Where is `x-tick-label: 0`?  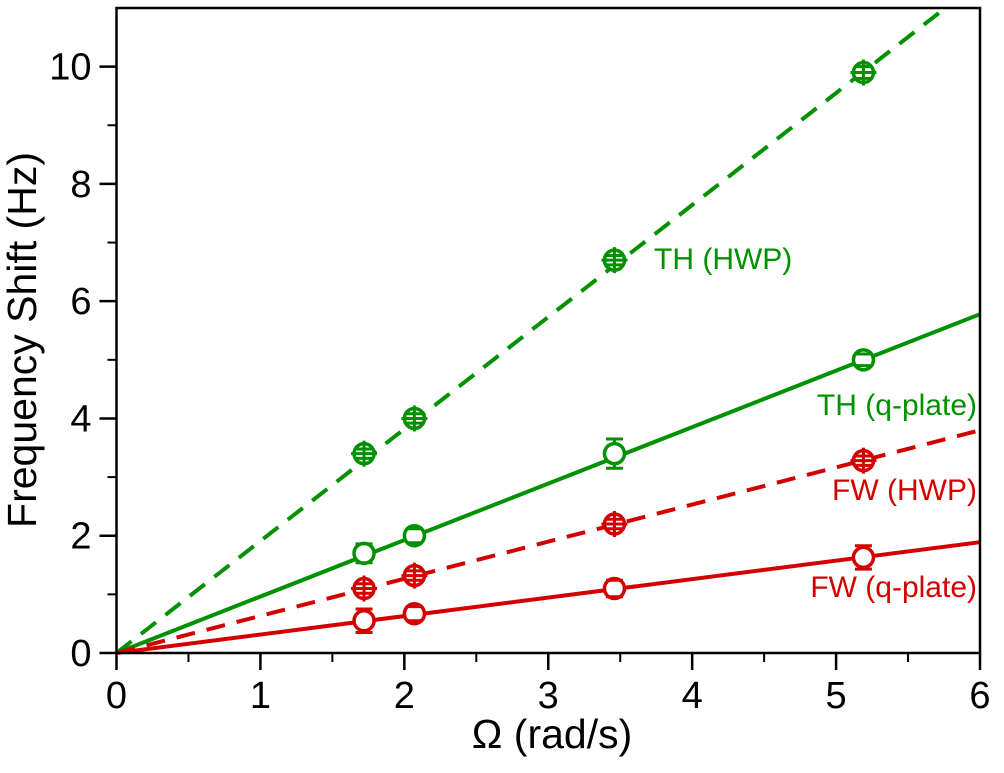 x-tick-label: 0 is located at coordinates (116, 696).